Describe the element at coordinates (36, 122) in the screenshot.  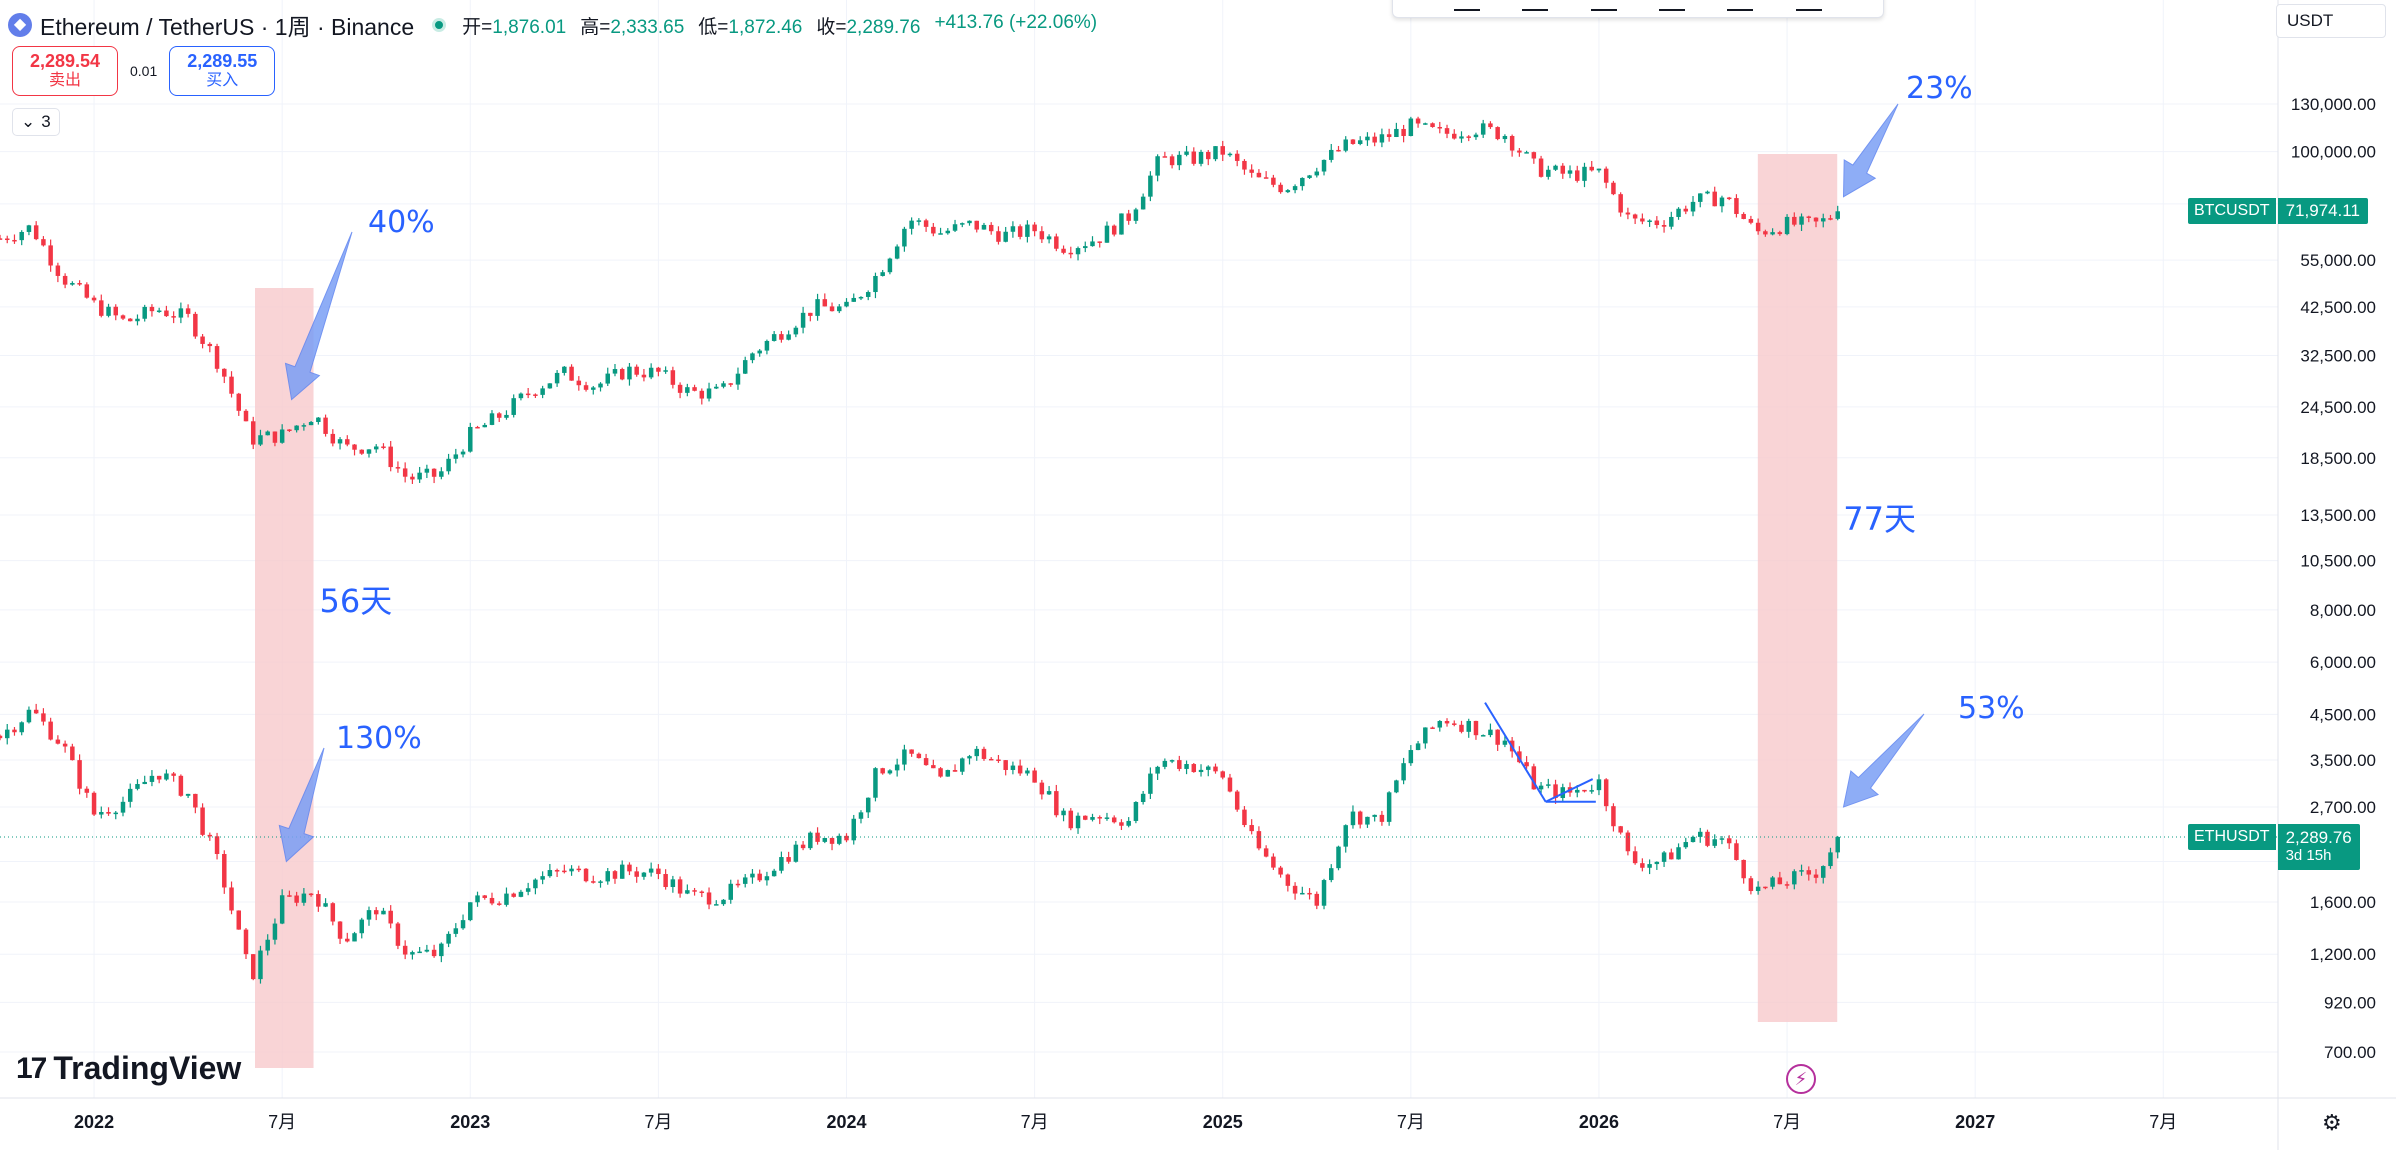
I see `indicators-toggle-button: ⌄ 3` at that location.